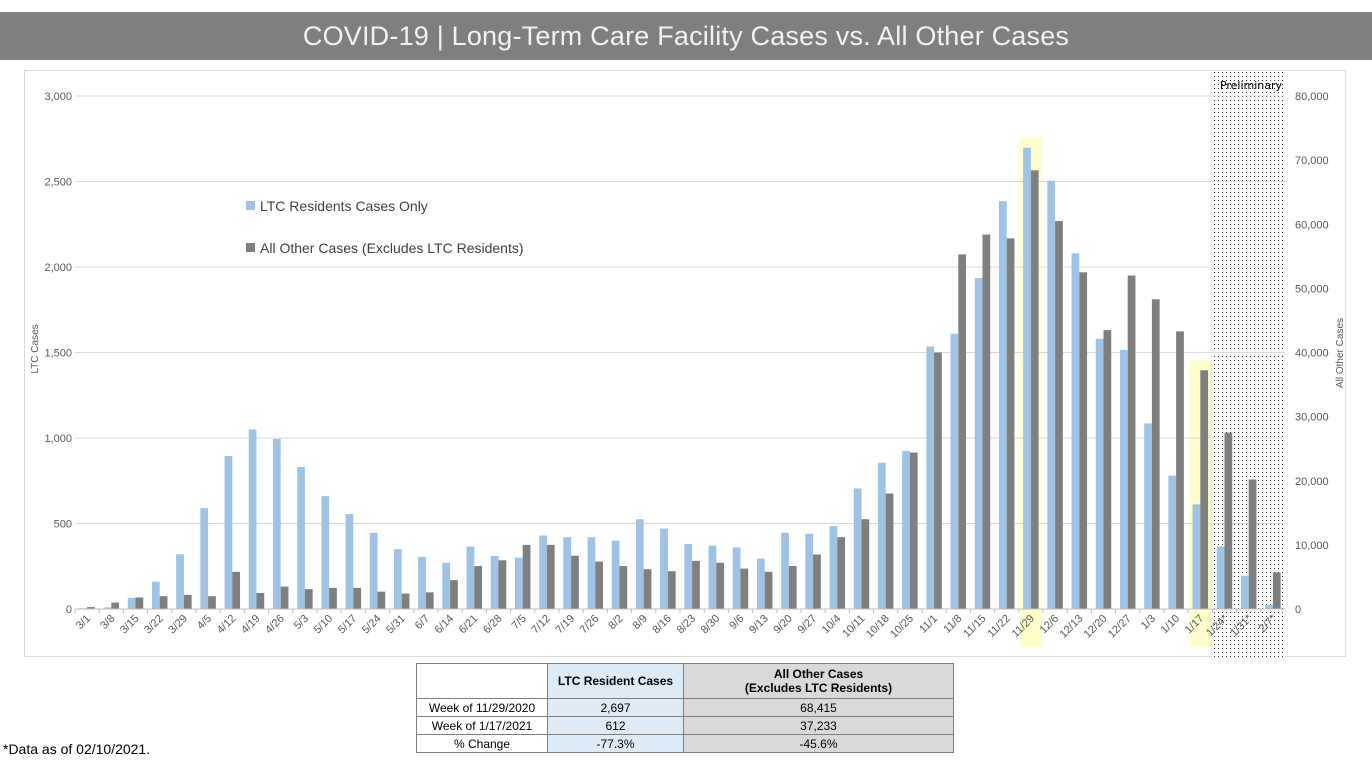 The width and height of the screenshot is (1372, 768). What do you see at coordinates (640, 622) in the screenshot?
I see `x-tick-label: 8/9` at bounding box center [640, 622].